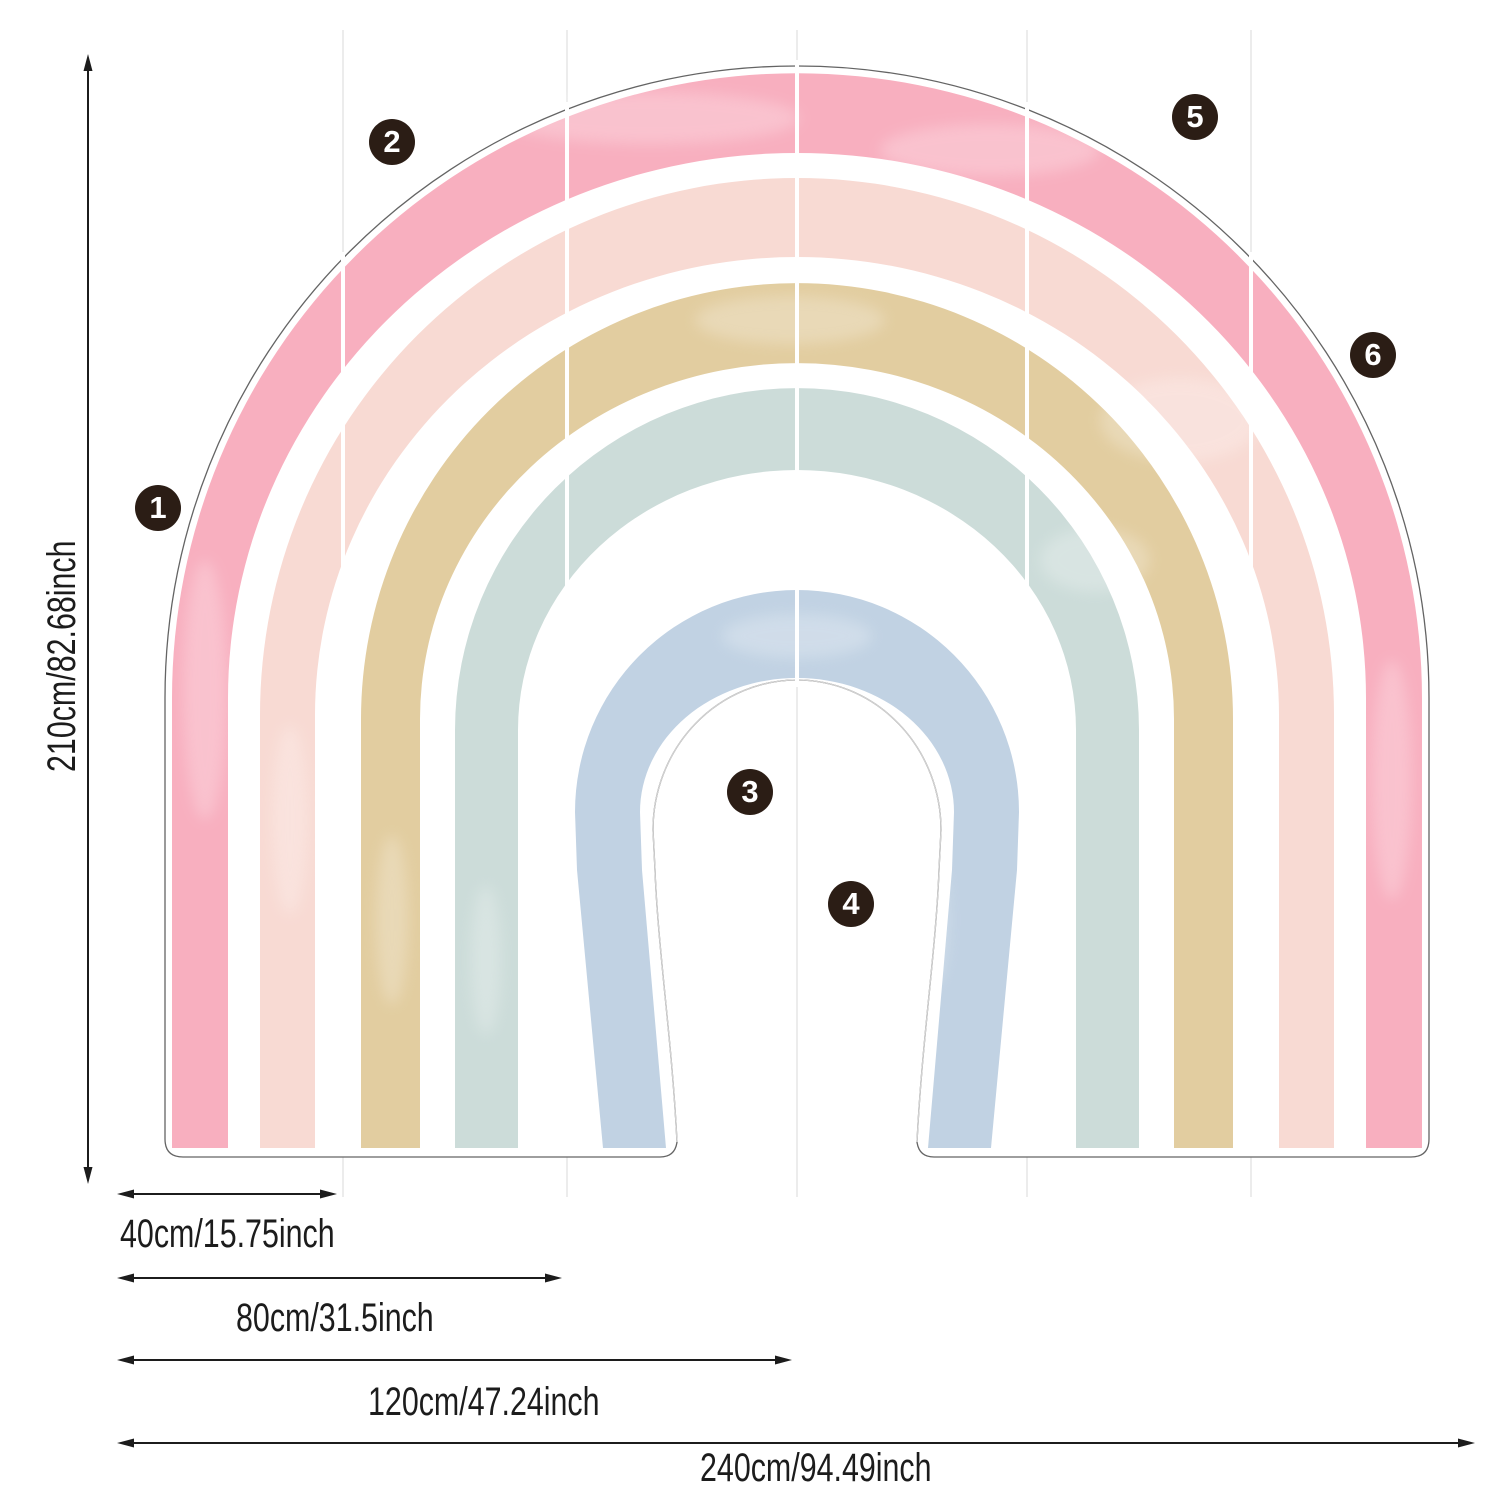 The width and height of the screenshot is (1500, 1500). I want to click on width-40-label: 40cm/15.75inch, so click(227, 1234).